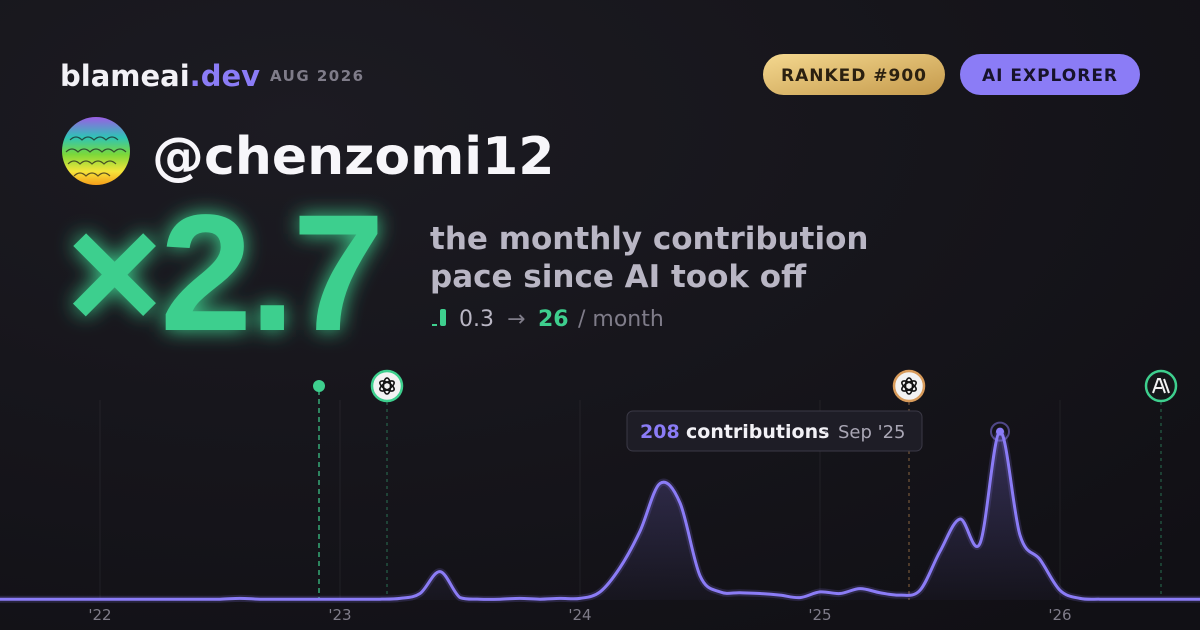 The width and height of the screenshot is (1200, 630). I want to click on tooltip-box, so click(774, 431).